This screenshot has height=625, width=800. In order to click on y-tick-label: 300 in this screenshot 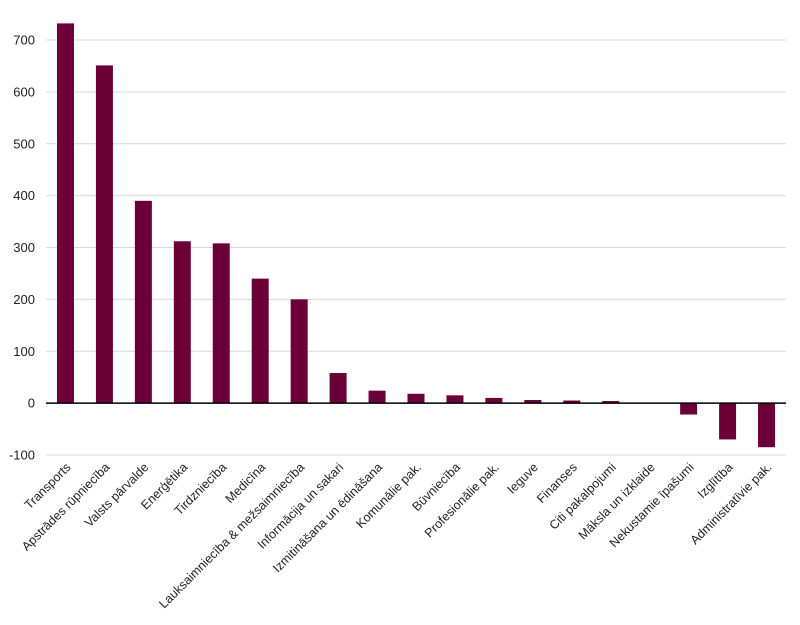, I will do `click(24, 247)`.